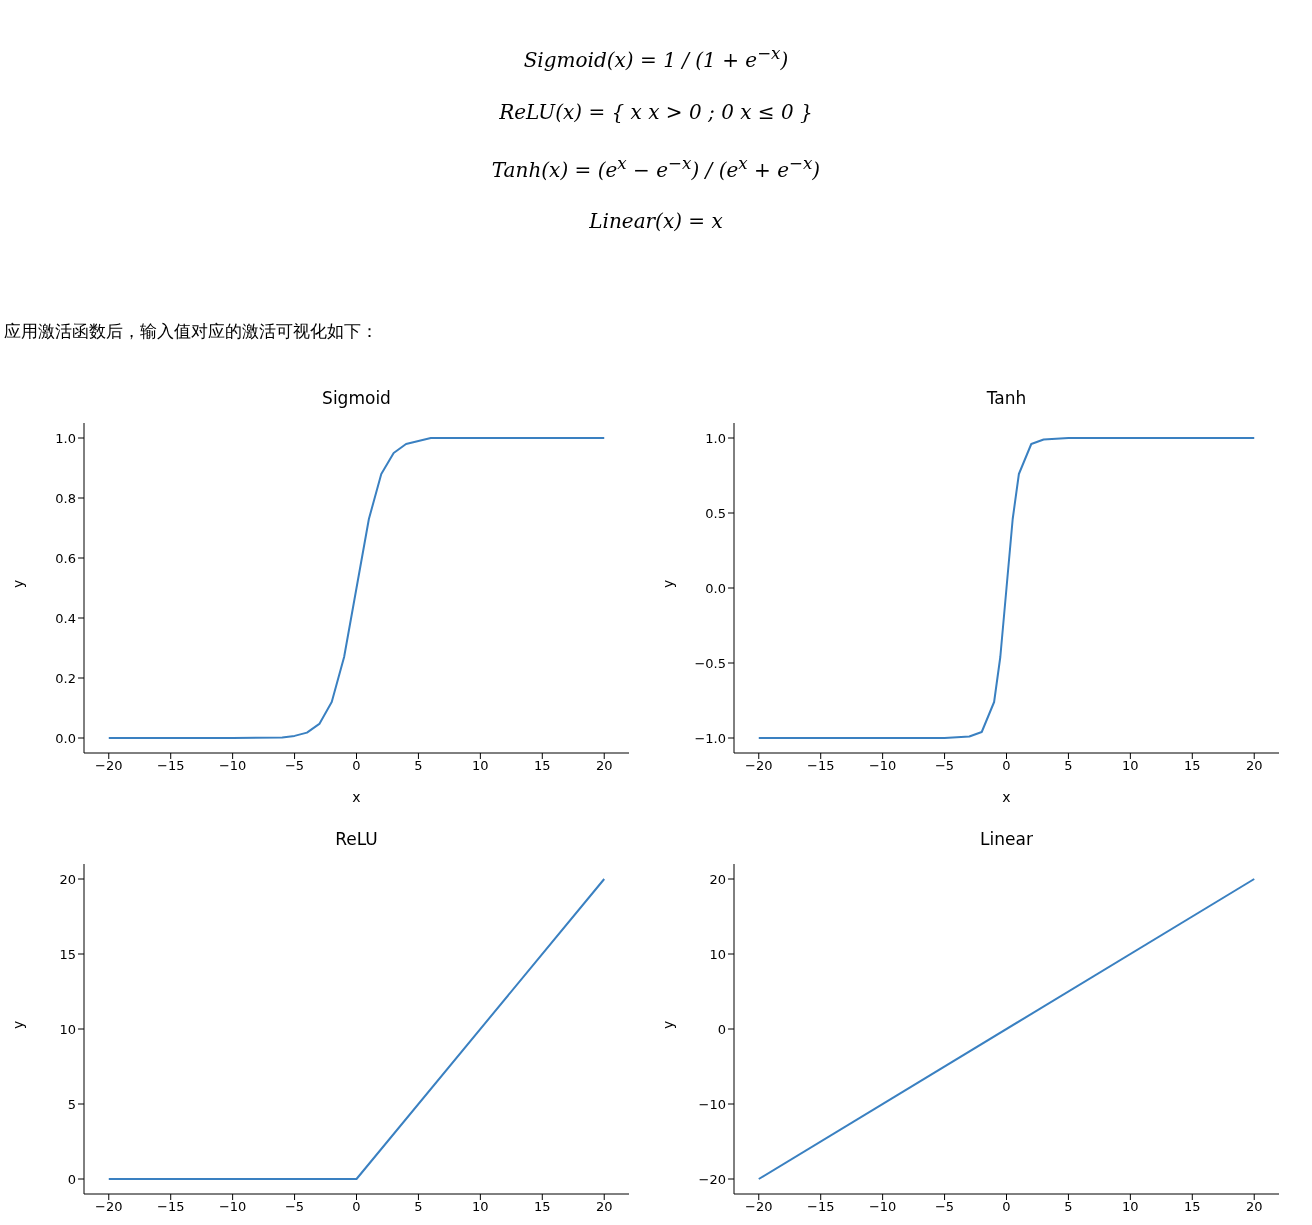  I want to click on chart-title: ReLU, so click(356, 839).